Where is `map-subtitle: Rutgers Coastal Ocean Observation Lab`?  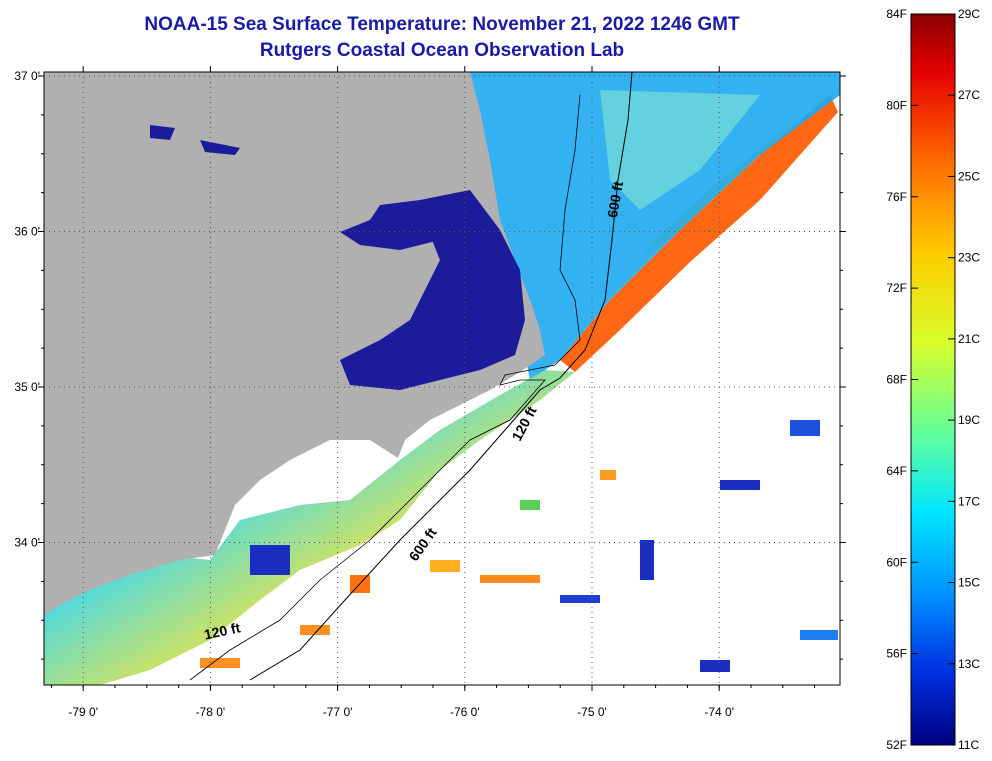 map-subtitle: Rutgers Coastal Ocean Observation Lab is located at coordinates (442, 50).